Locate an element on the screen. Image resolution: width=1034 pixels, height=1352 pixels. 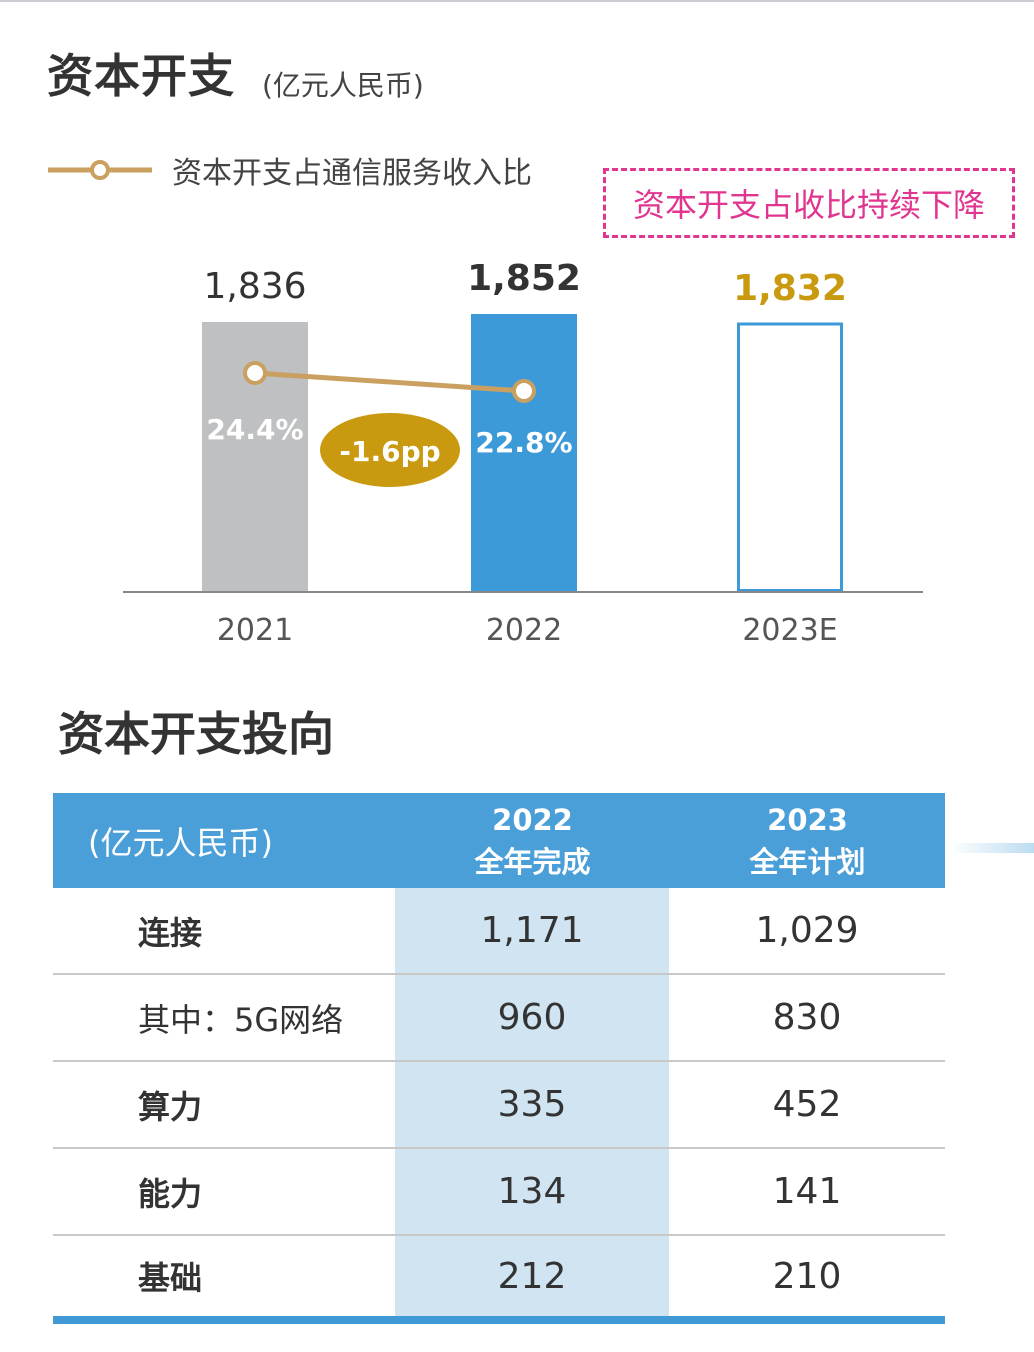
bar-value-label: 1,832 is located at coordinates (790, 288).